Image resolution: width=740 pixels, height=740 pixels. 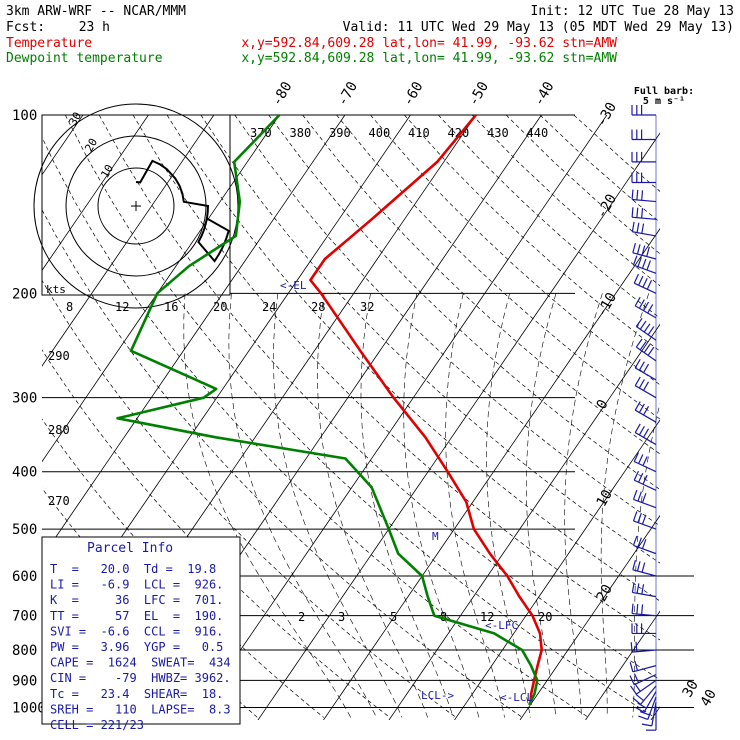 What do you see at coordinates (348, 94) in the screenshot?
I see `temperature-tick-label: -70` at bounding box center [348, 94].